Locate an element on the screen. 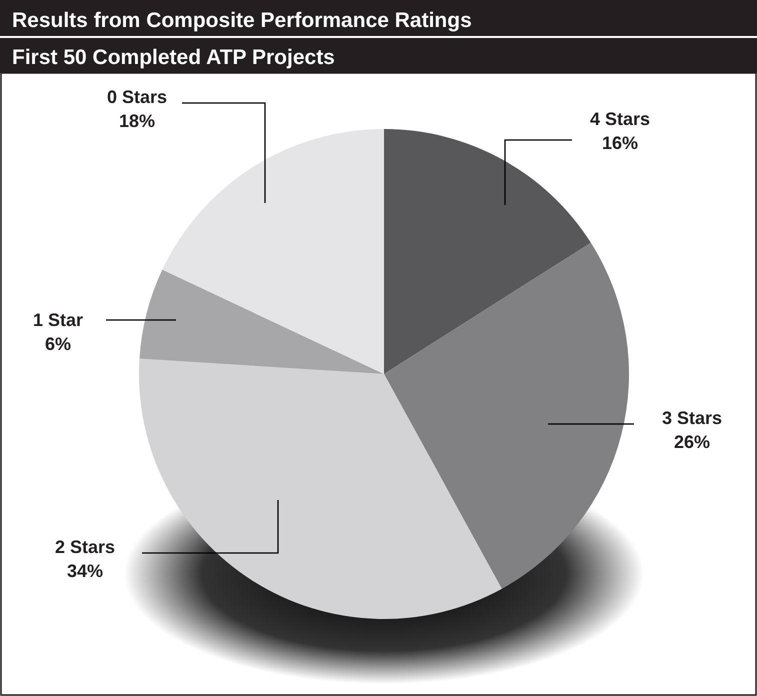 This screenshot has width=757, height=696. chart-title: Results from Composite Performance Ratings is located at coordinates (242, 20).